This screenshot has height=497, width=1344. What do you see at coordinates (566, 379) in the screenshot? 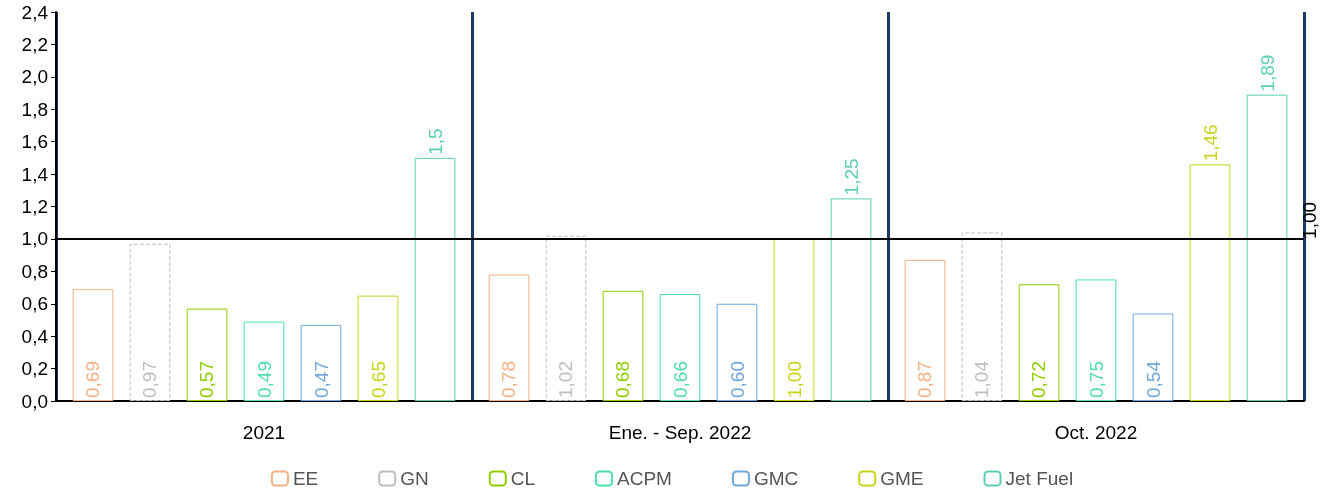
I see `data-label: 1,02` at bounding box center [566, 379].